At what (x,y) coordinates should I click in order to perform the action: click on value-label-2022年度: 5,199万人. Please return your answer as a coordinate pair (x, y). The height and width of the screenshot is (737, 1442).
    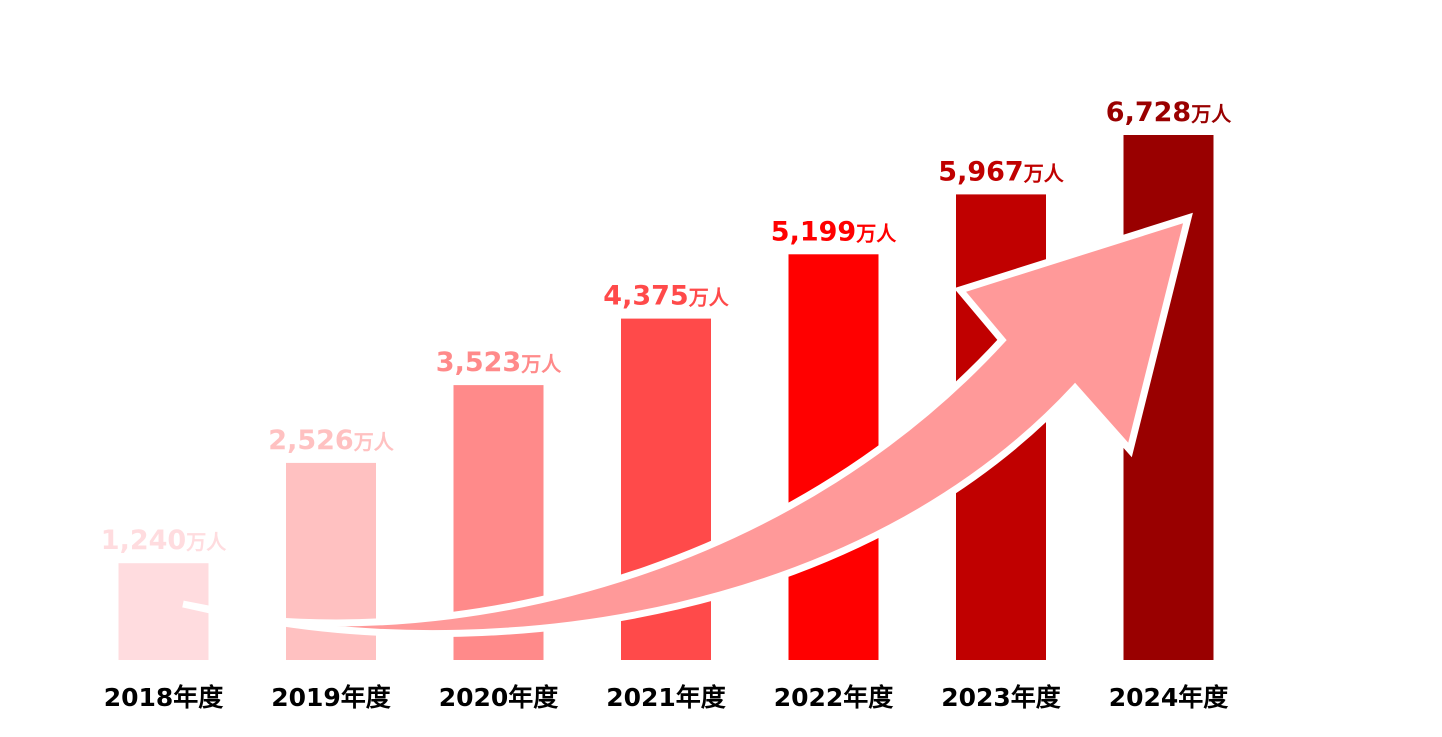
    Looking at the image, I should click on (834, 231).